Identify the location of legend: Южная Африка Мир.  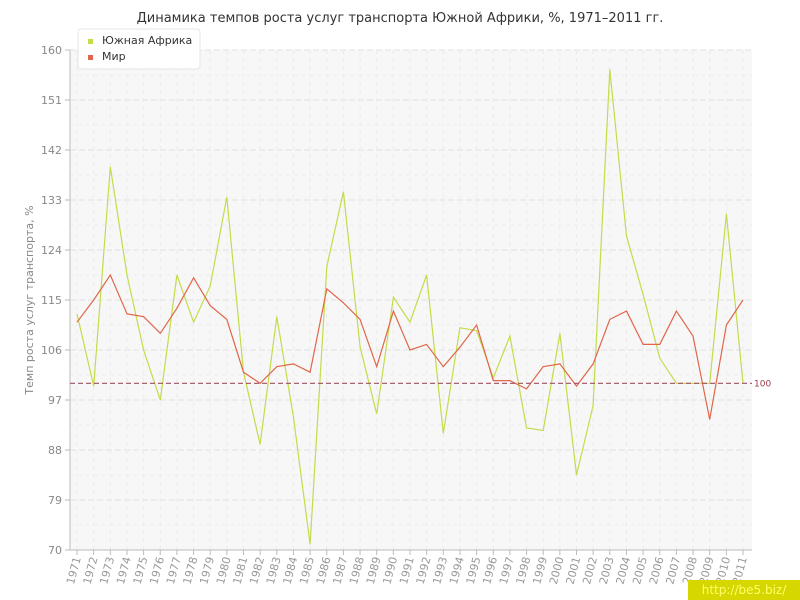
(139, 49).